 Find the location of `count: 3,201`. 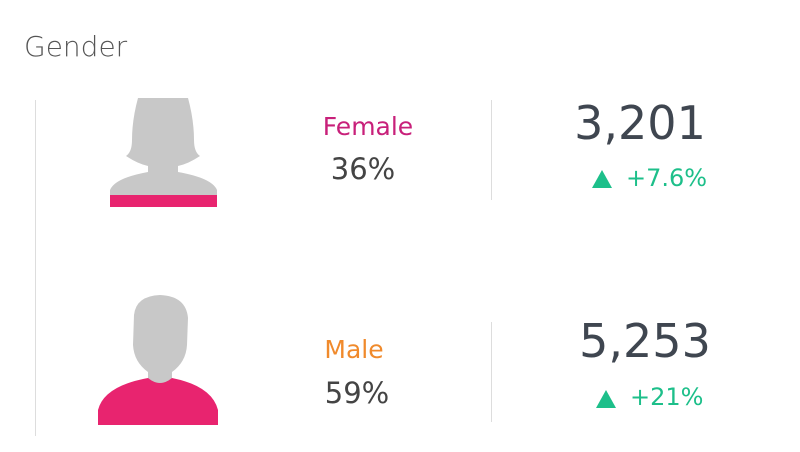

count: 3,201 is located at coordinates (640, 123).